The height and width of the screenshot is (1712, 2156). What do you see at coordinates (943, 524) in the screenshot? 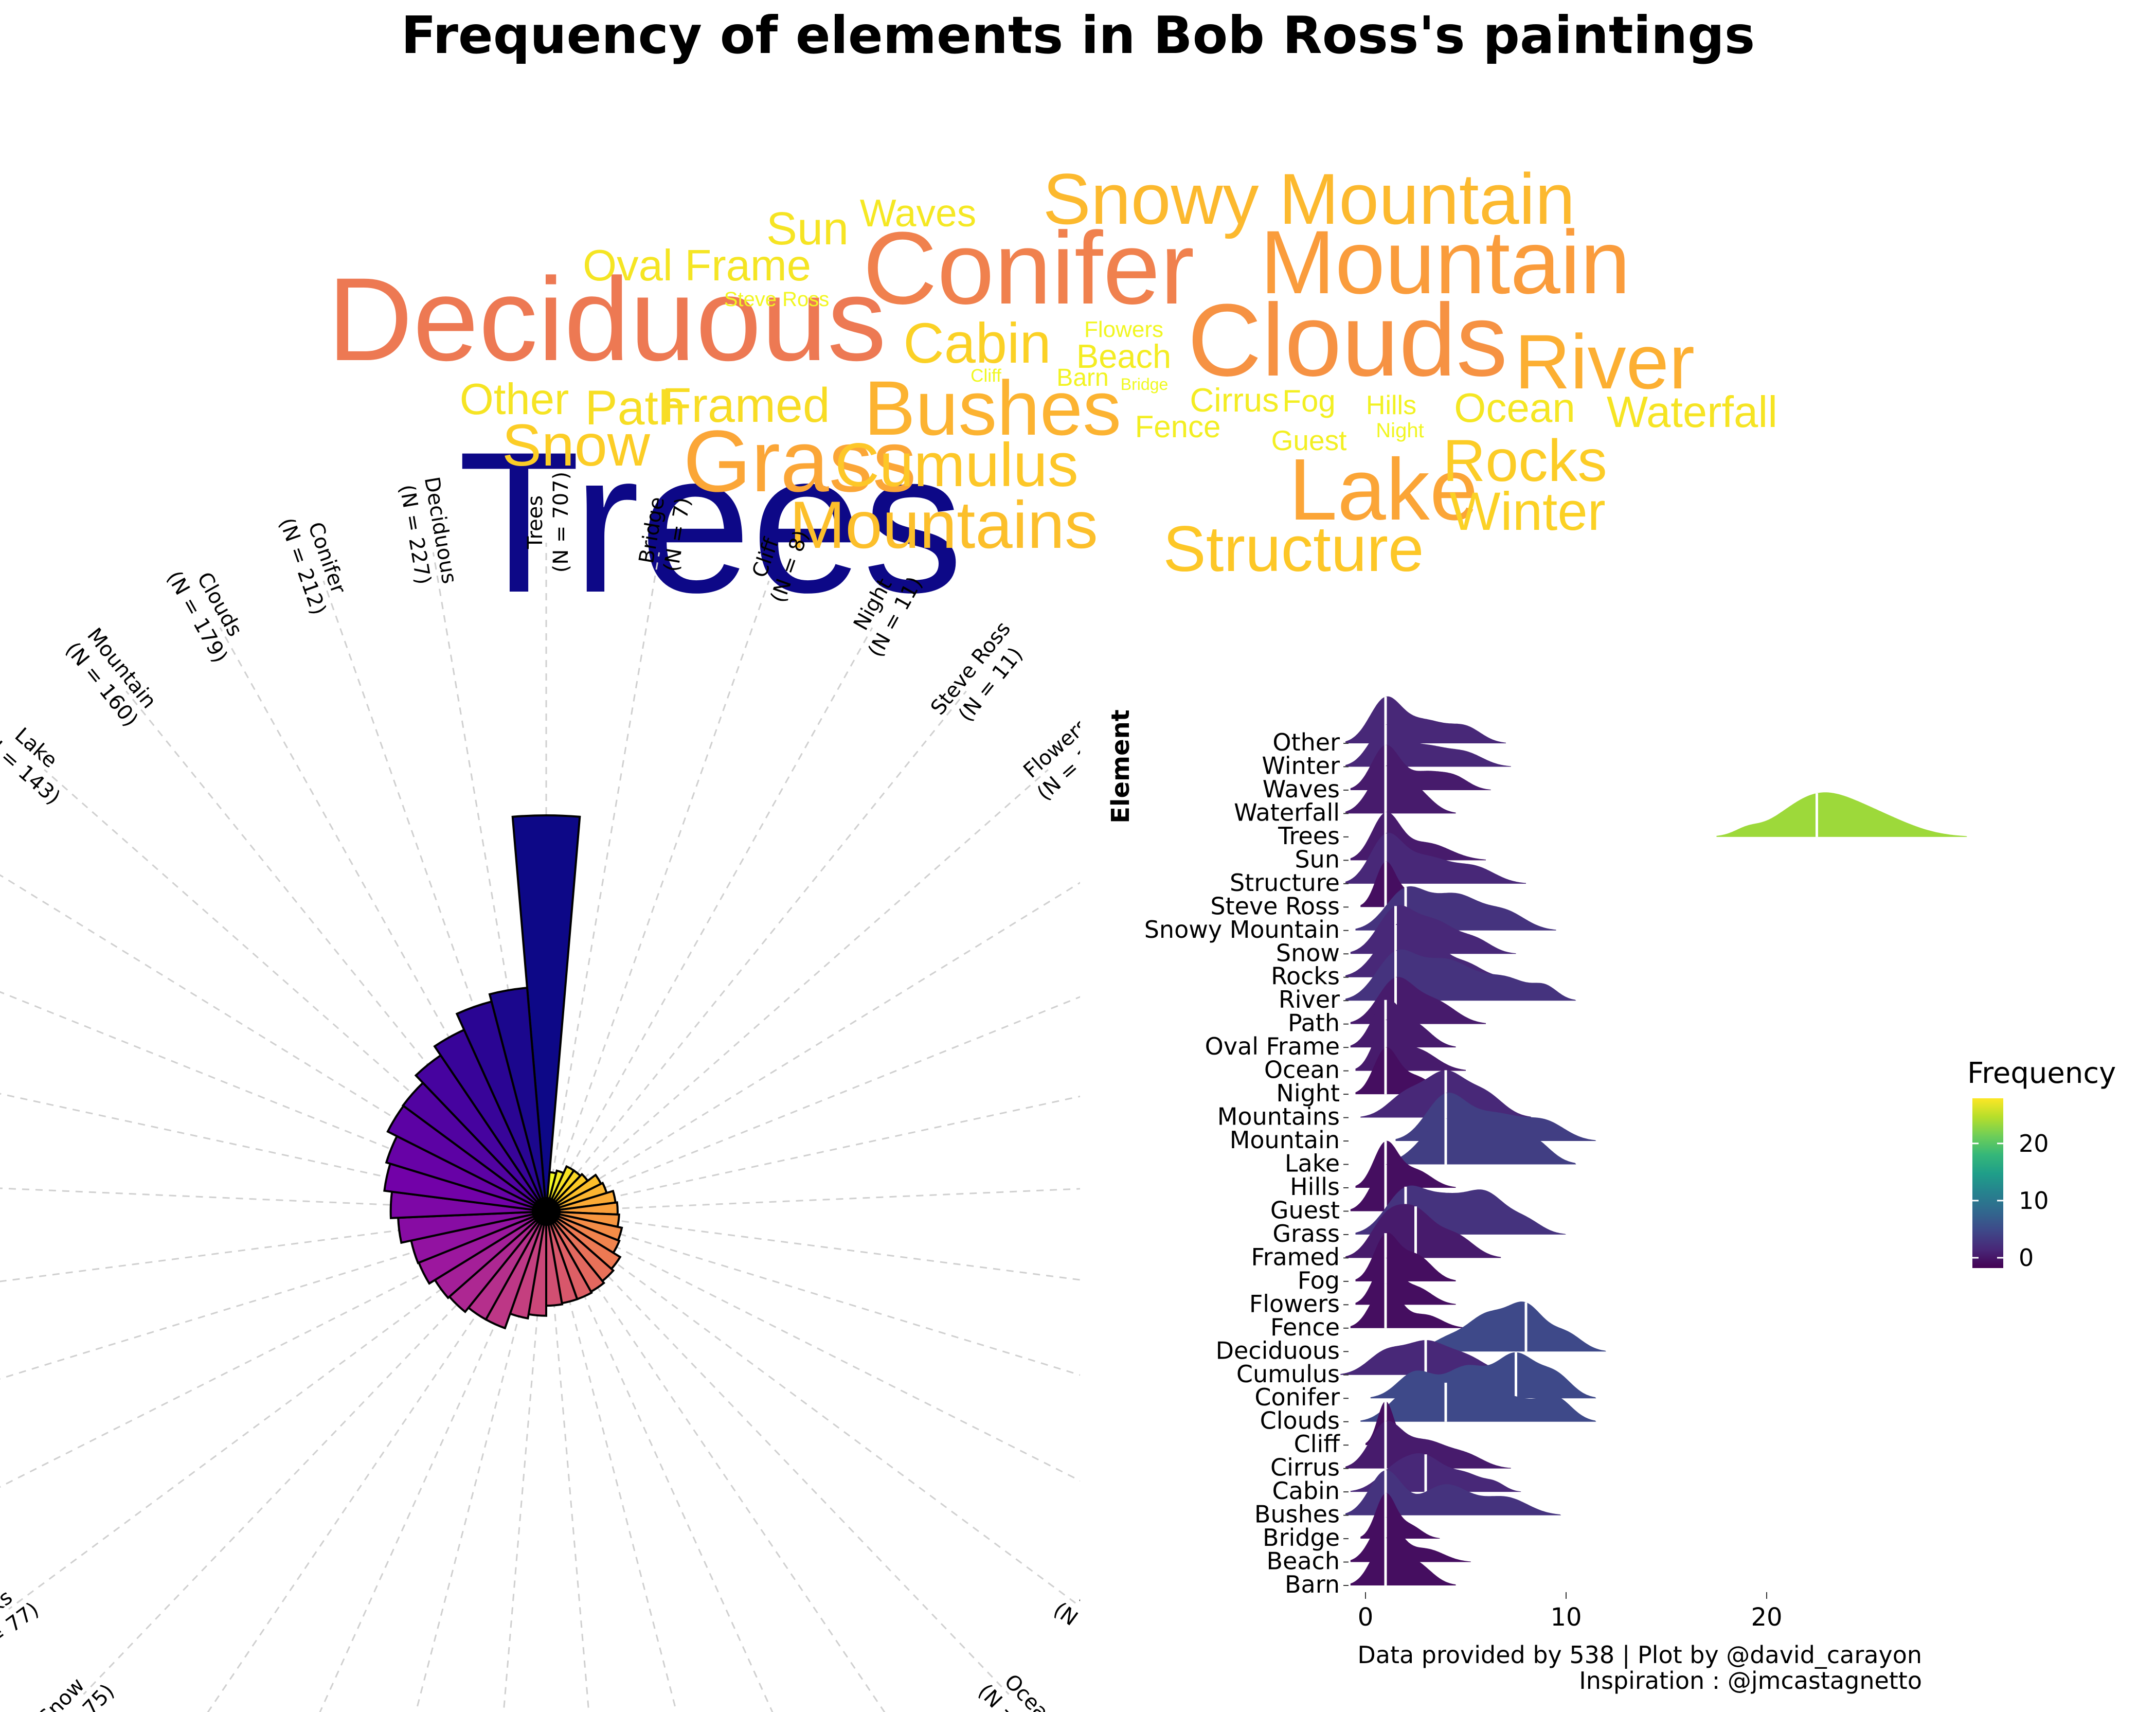
I see `wordcloud-word: Mountains` at bounding box center [943, 524].